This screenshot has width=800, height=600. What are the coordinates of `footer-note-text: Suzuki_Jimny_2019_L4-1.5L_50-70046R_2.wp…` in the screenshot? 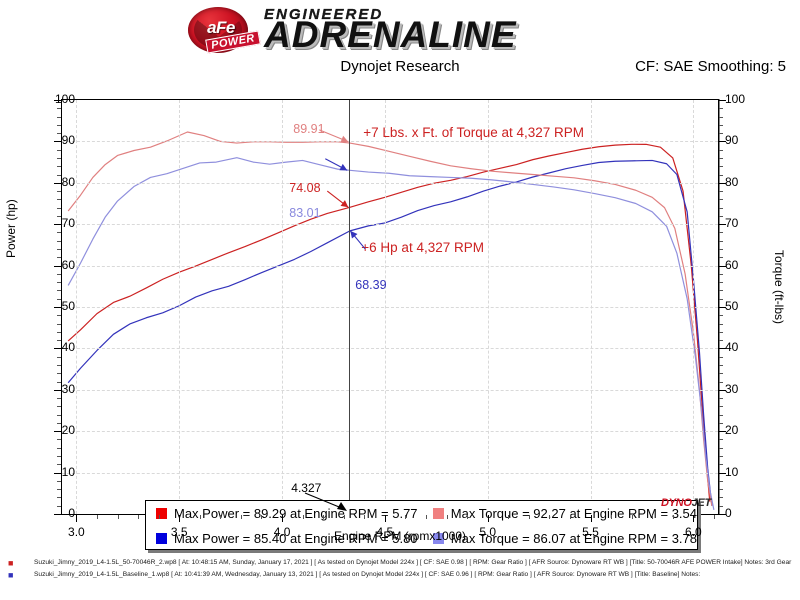 It's located at (413, 562).